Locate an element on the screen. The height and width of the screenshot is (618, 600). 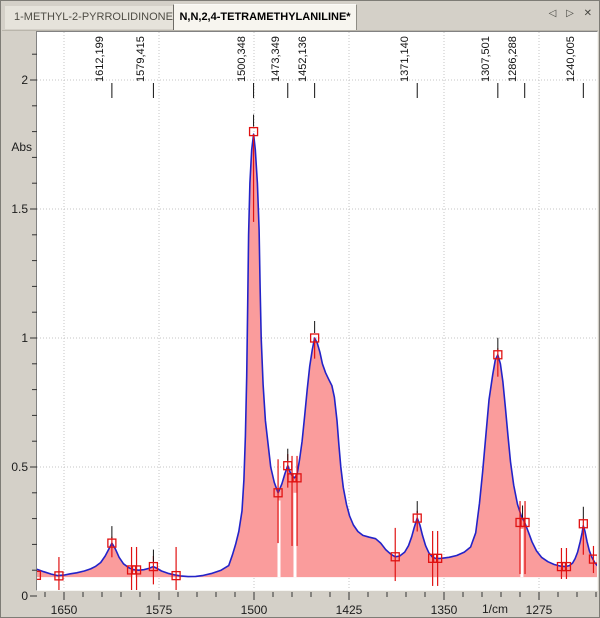
y-tick-label: 0.5 is located at coordinates (19, 467).